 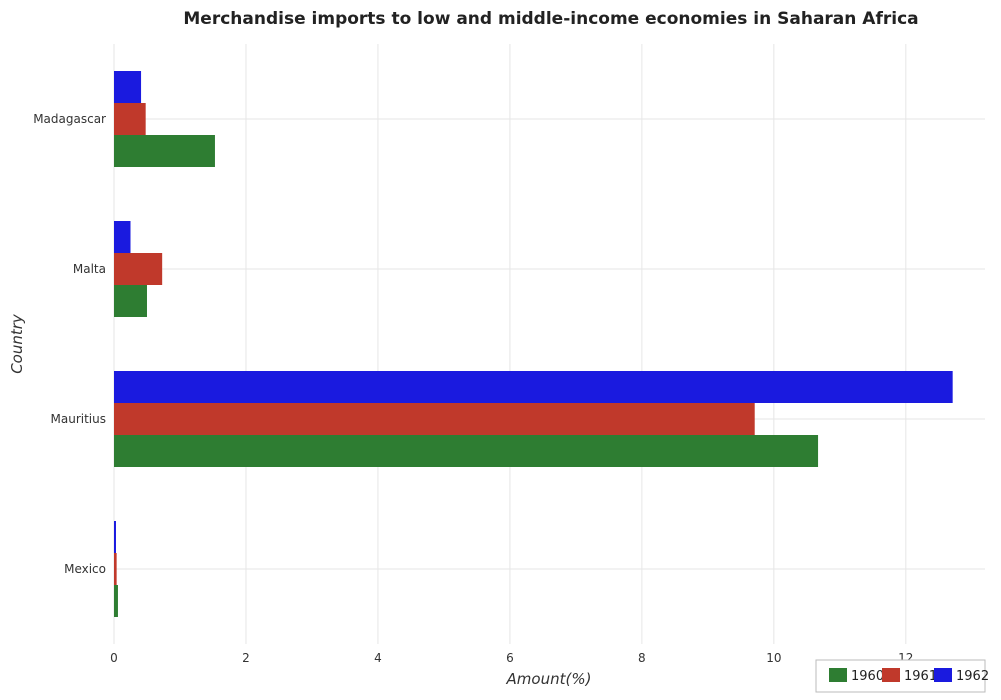 I want to click on legend-items: 1960 1961 1962, so click(x=909, y=676).